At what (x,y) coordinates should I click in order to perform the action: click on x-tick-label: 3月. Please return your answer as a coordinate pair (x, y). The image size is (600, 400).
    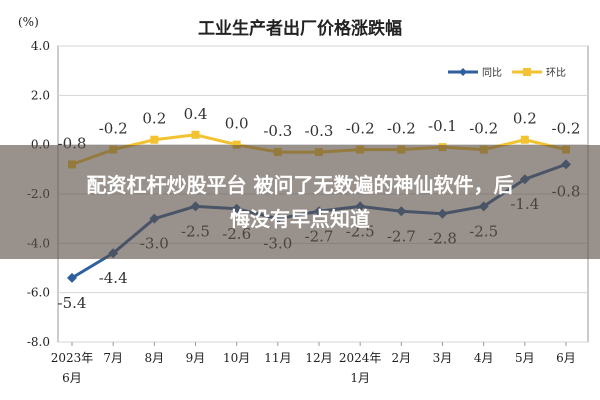
    Looking at the image, I should click on (443, 358).